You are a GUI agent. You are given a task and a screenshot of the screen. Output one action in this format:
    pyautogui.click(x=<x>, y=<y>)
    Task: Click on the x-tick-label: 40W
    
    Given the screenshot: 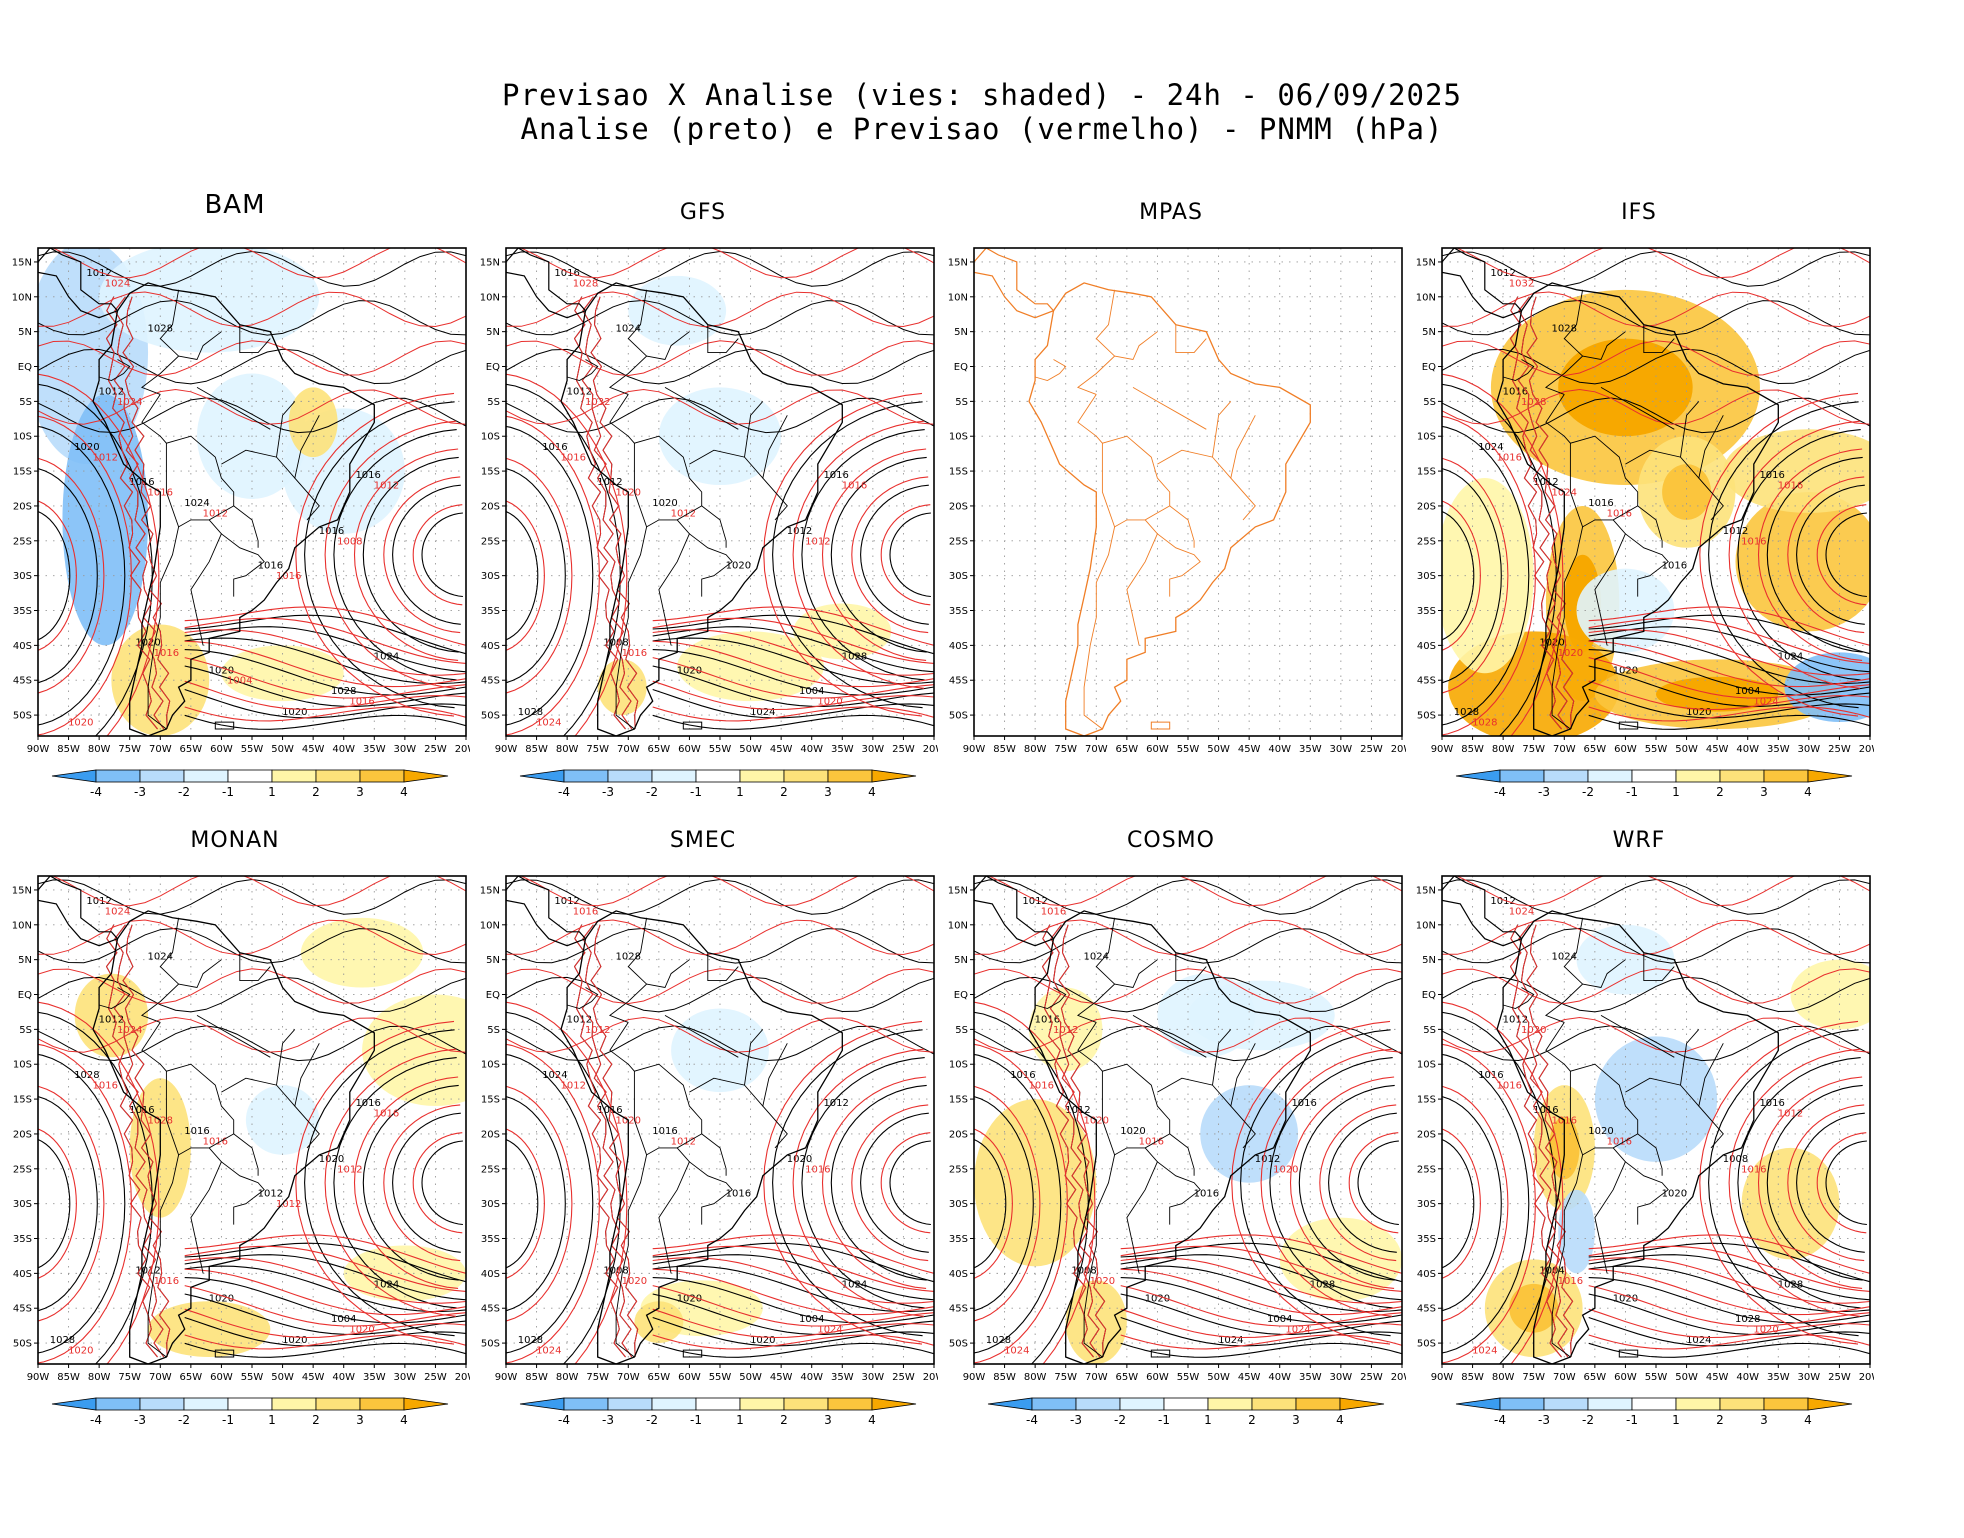 What is the action you would take?
    pyautogui.click(x=811, y=749)
    